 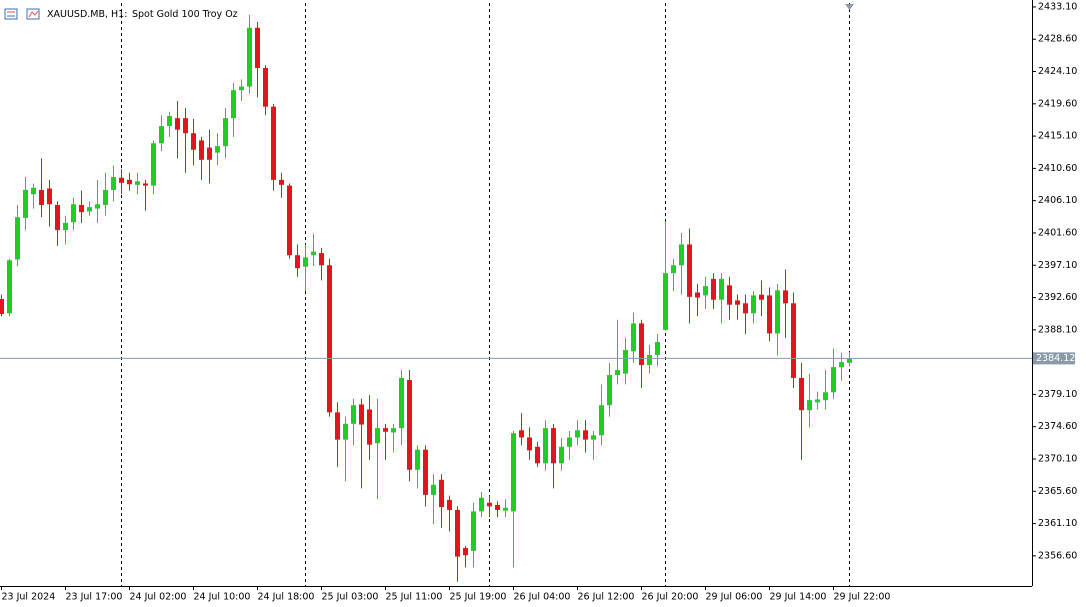 I want to click on y-tick-label: 2410.60, so click(x=1057, y=168).